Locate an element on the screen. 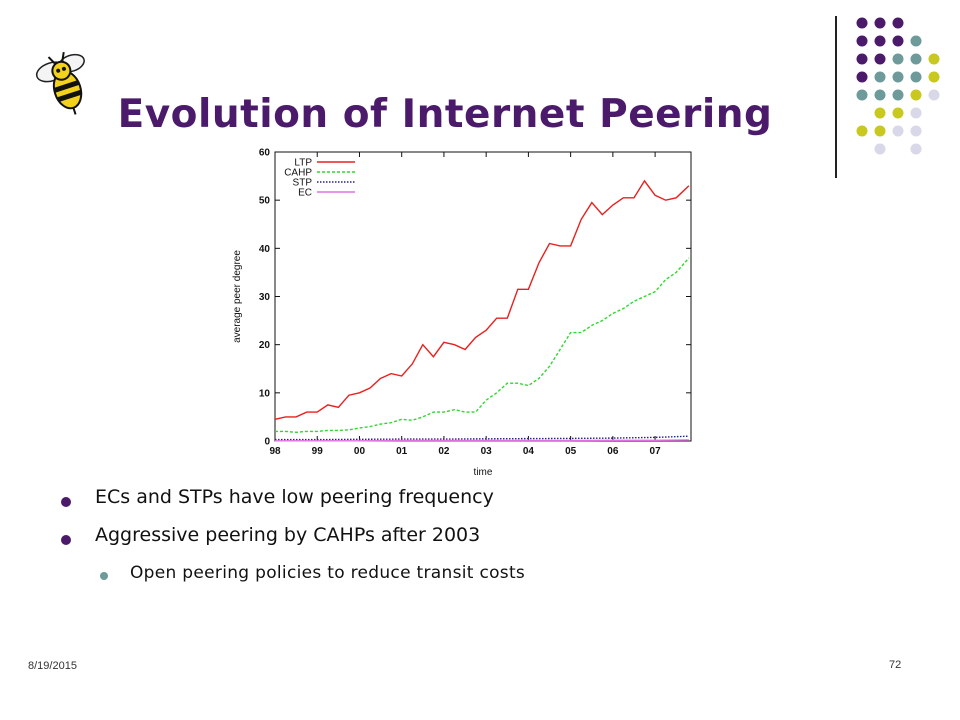  x-tick-label: 02 is located at coordinates (444, 451).